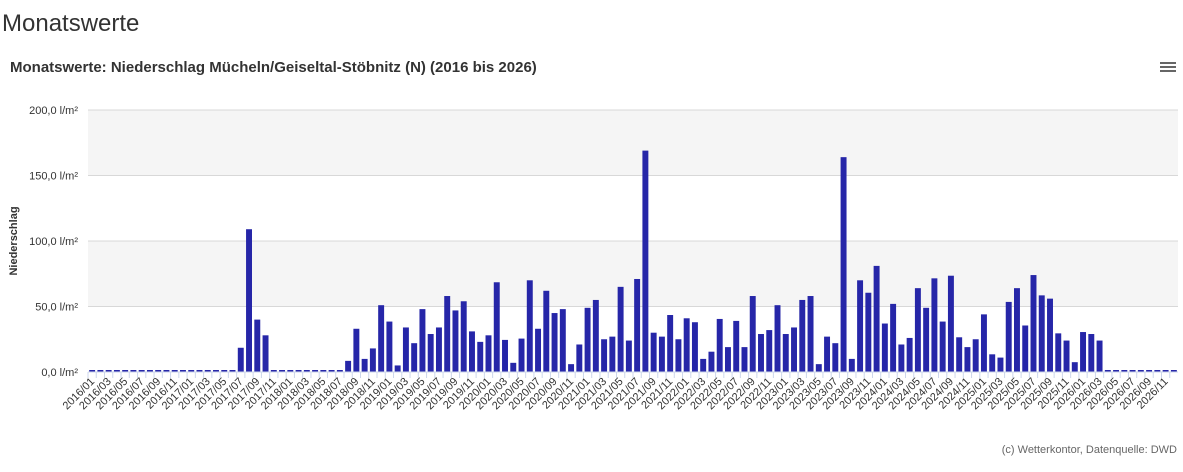  I want to click on y-tick-label: 100,0 l/m², so click(53, 242).